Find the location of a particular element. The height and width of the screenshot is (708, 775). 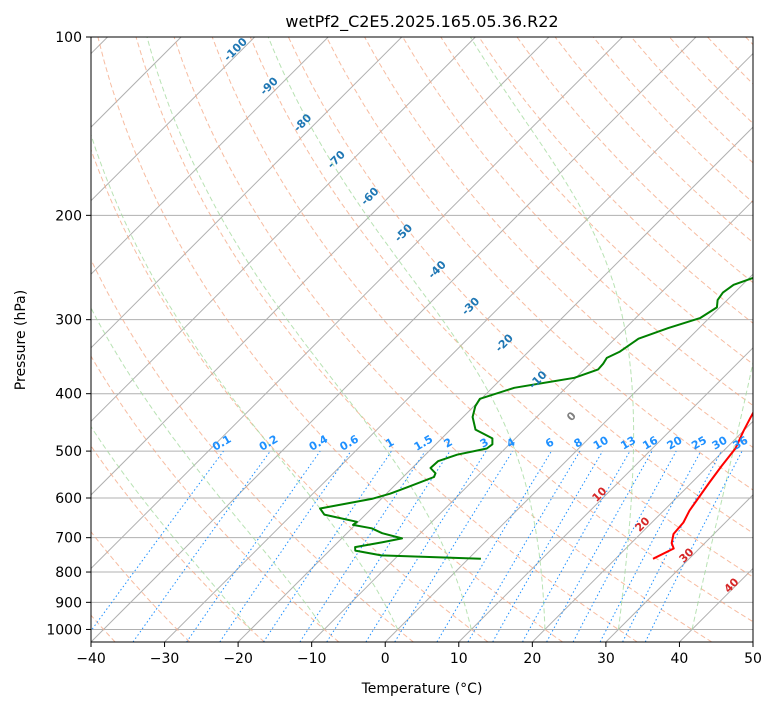

chart-title: wetPf2_C2E5.2025.165.05.36.R22 is located at coordinates (421, 22).